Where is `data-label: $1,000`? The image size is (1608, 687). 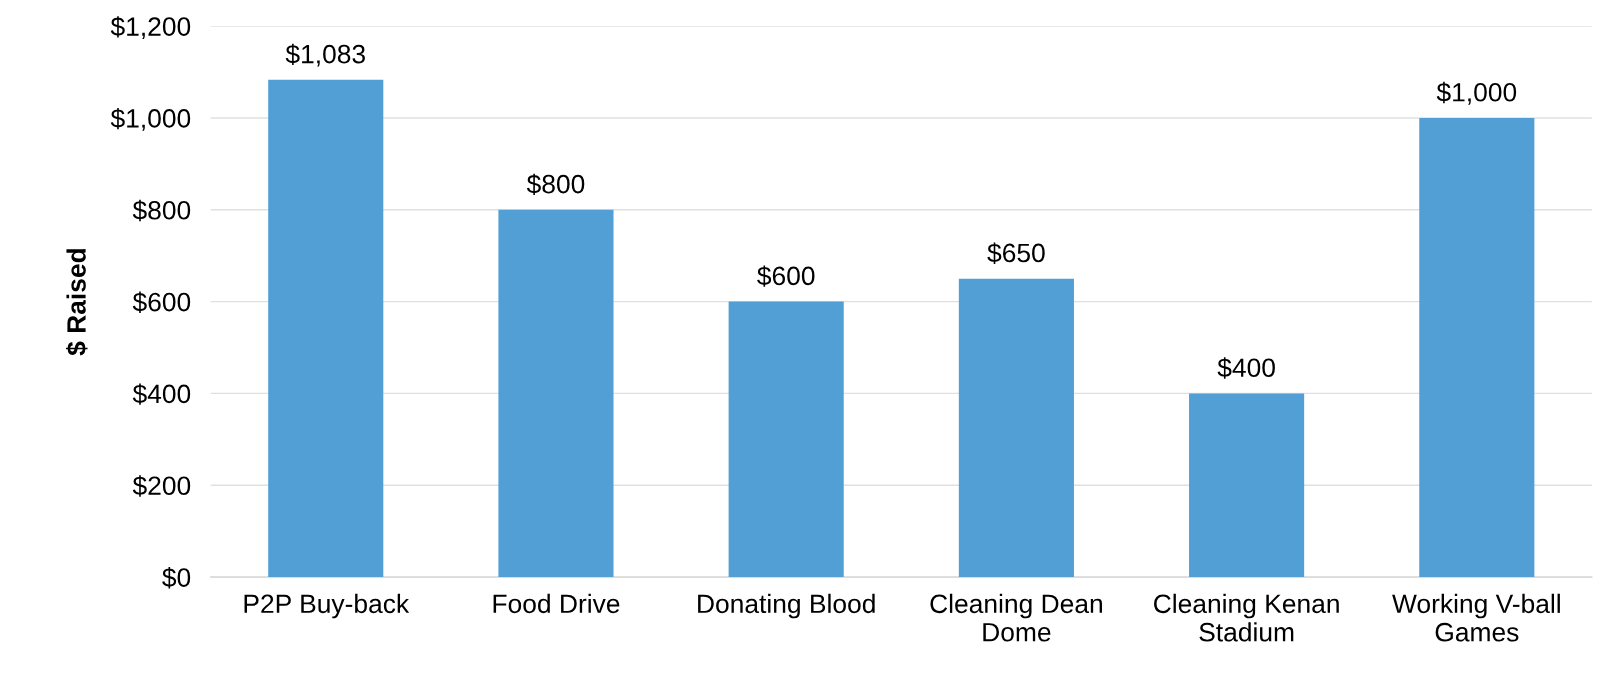 data-label: $1,000 is located at coordinates (1476, 93).